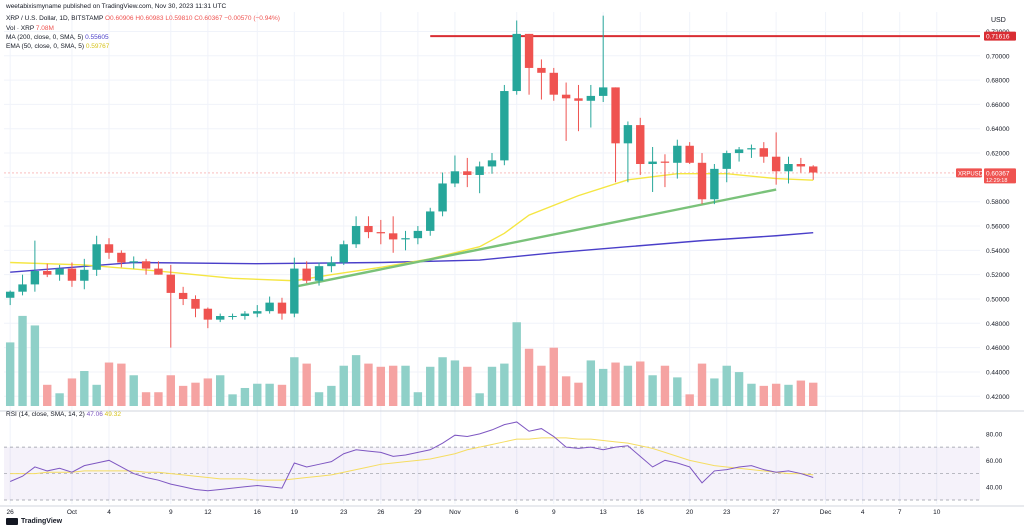 Image resolution: width=1024 pixels, height=531 pixels. What do you see at coordinates (517, 512) in the screenshot?
I see `time-tick-label: 6` at bounding box center [517, 512].